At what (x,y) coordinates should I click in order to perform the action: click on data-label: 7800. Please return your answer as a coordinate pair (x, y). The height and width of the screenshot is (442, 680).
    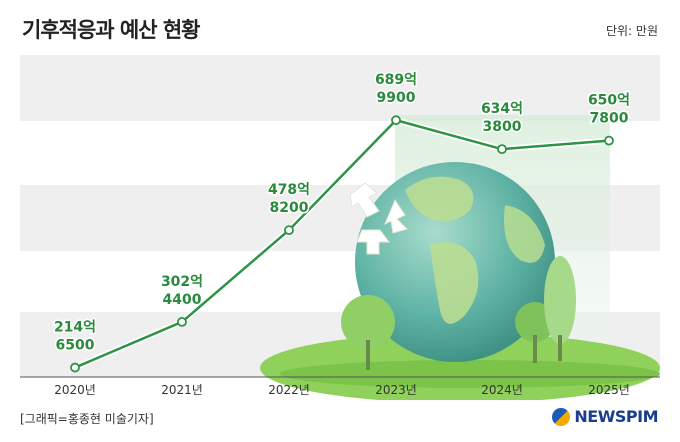
    Looking at the image, I should click on (609, 119).